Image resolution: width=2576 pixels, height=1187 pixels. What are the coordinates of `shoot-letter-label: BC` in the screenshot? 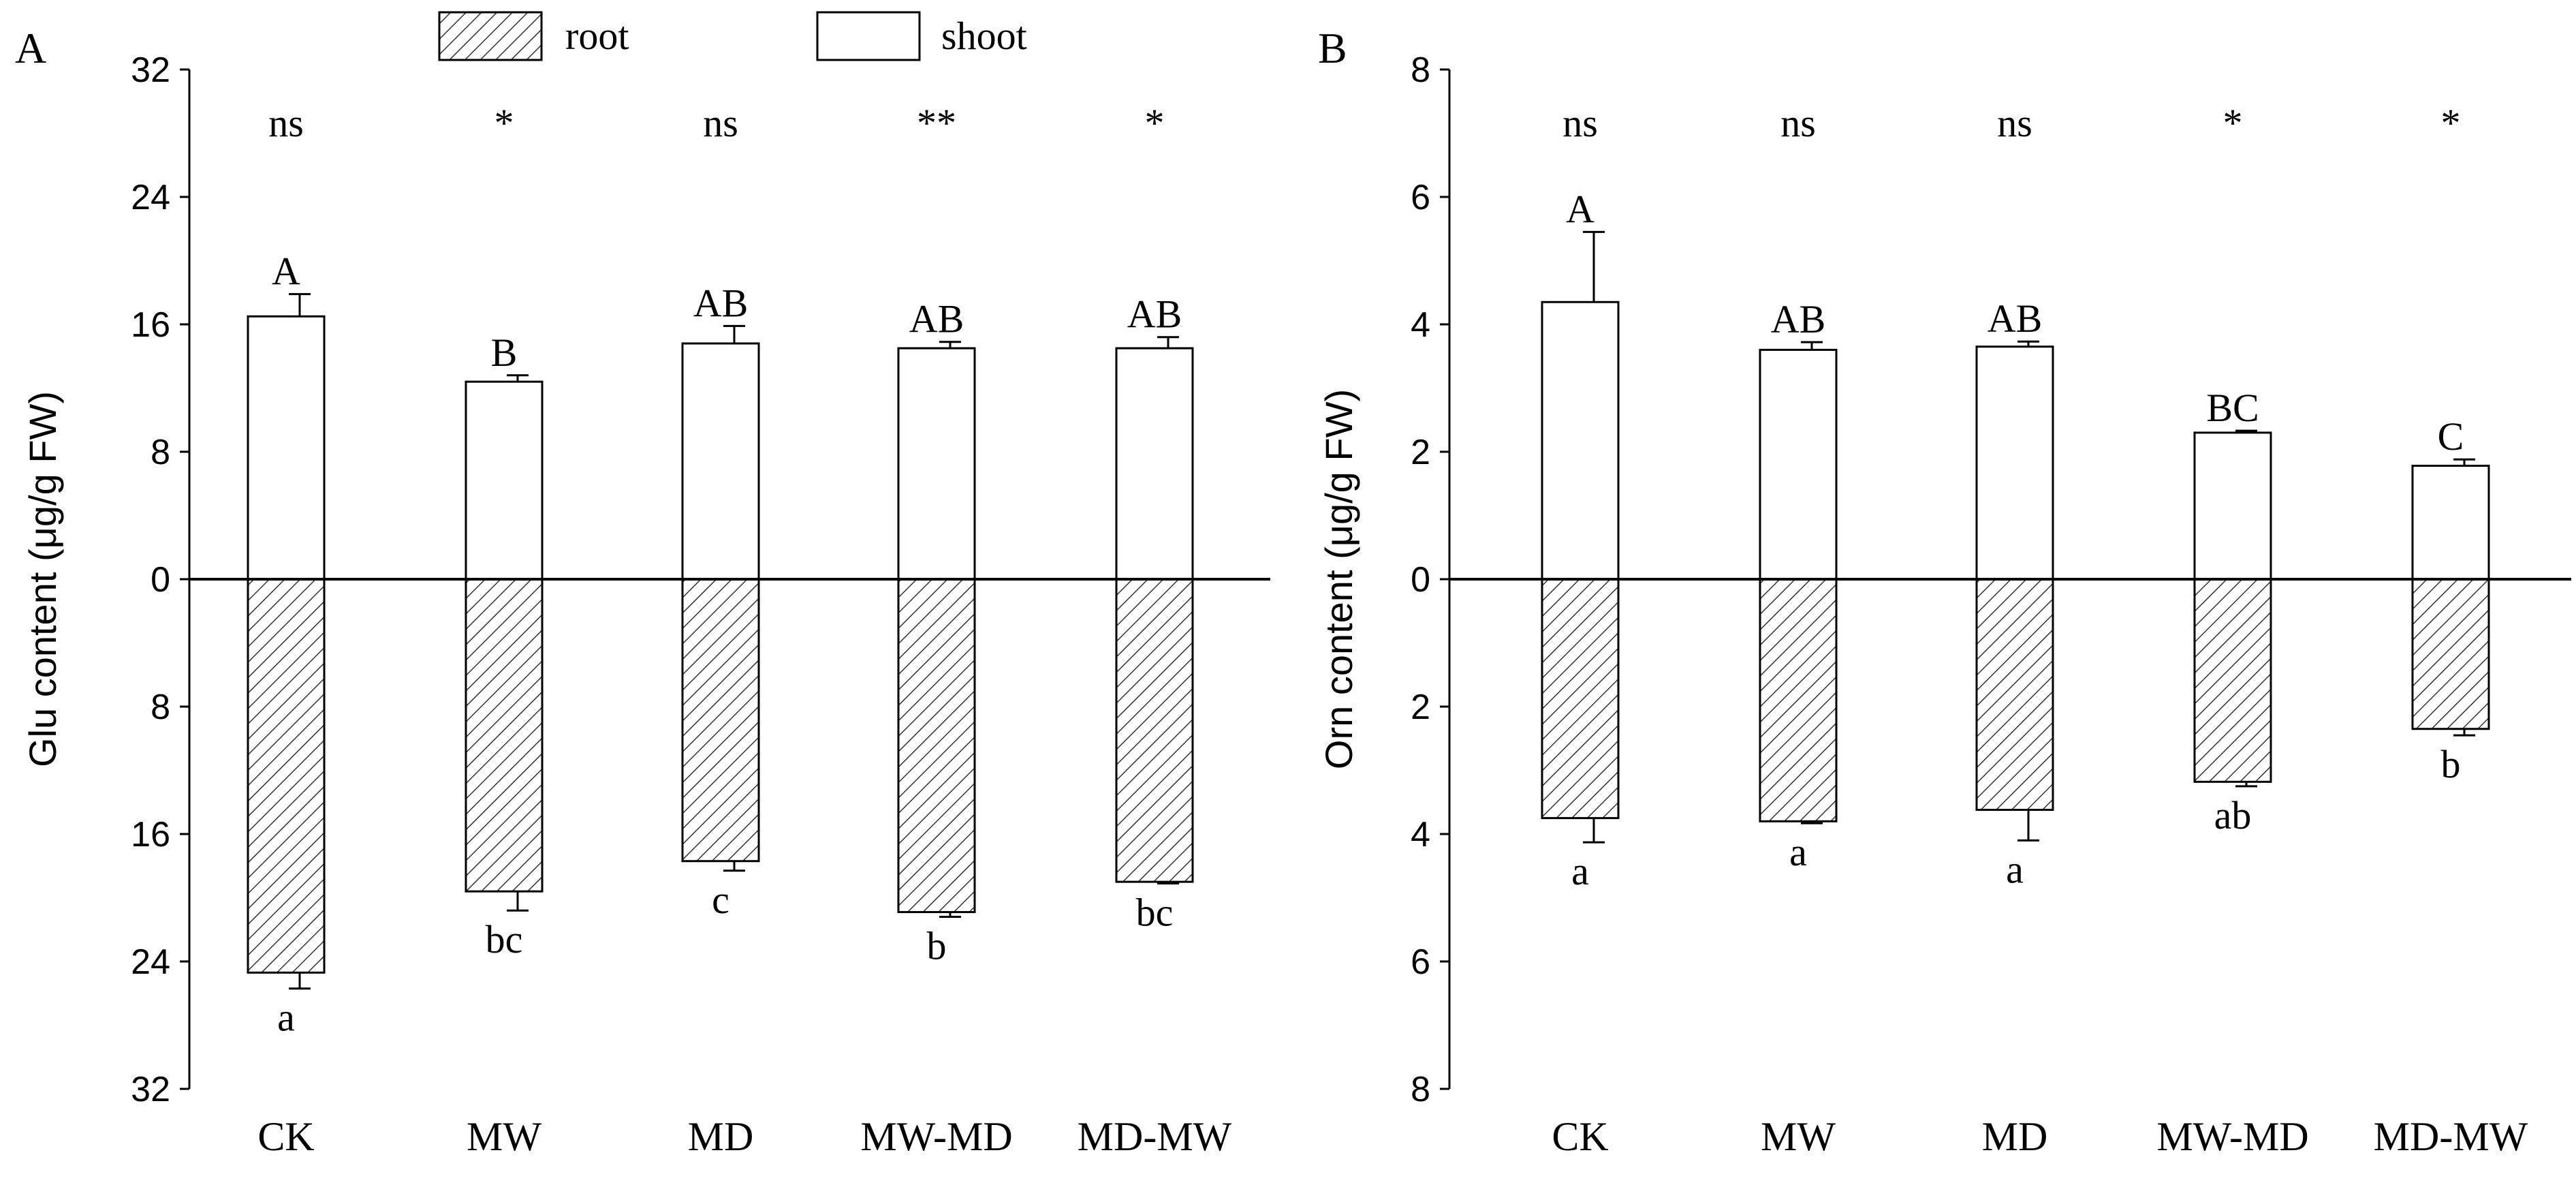 It's located at (2232, 408).